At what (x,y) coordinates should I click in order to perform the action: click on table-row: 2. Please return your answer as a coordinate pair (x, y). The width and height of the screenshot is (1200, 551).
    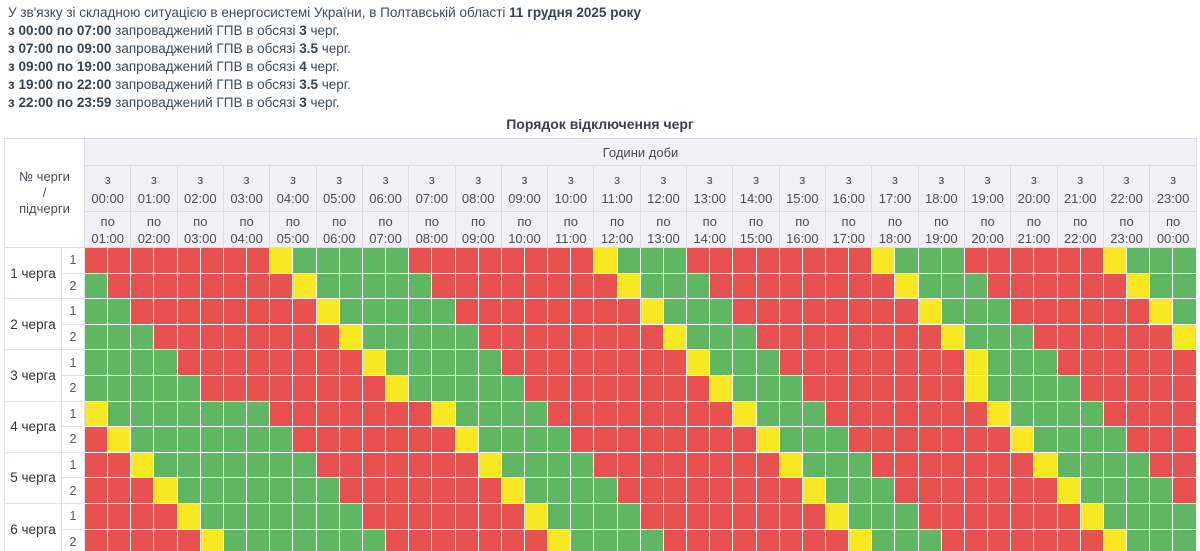
    Looking at the image, I should click on (601, 388).